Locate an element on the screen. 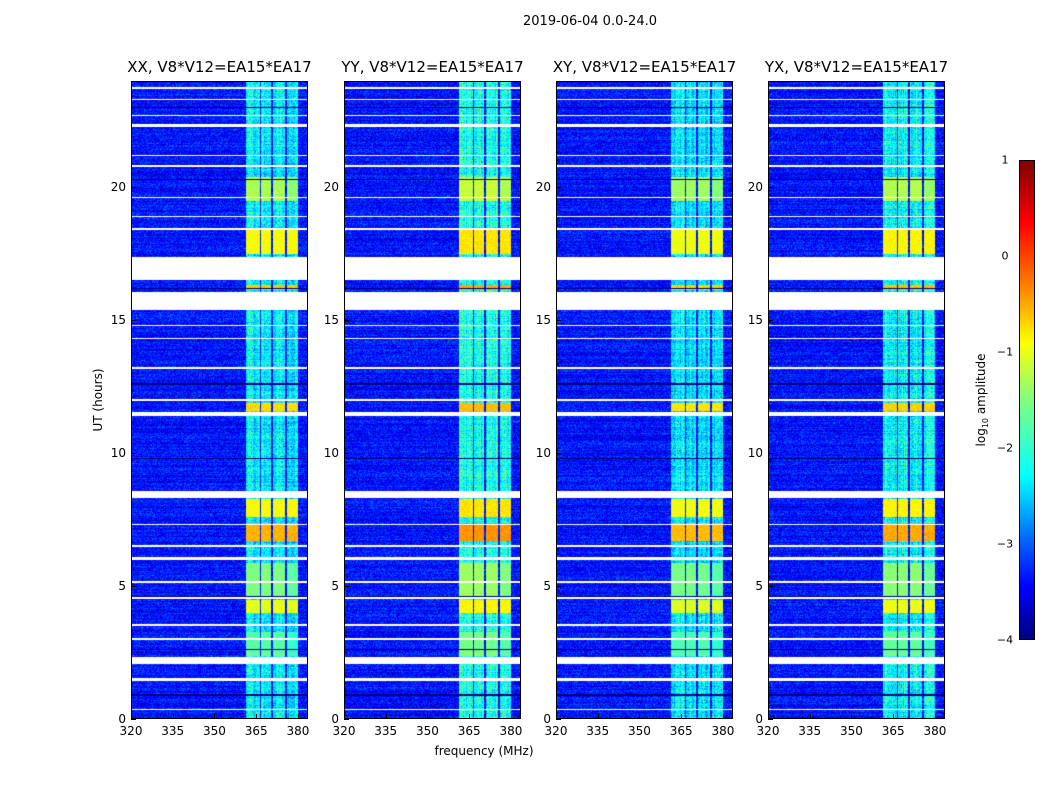  panel-title: YX, V8*V12=EA15*EA17 is located at coordinates (856, 67).